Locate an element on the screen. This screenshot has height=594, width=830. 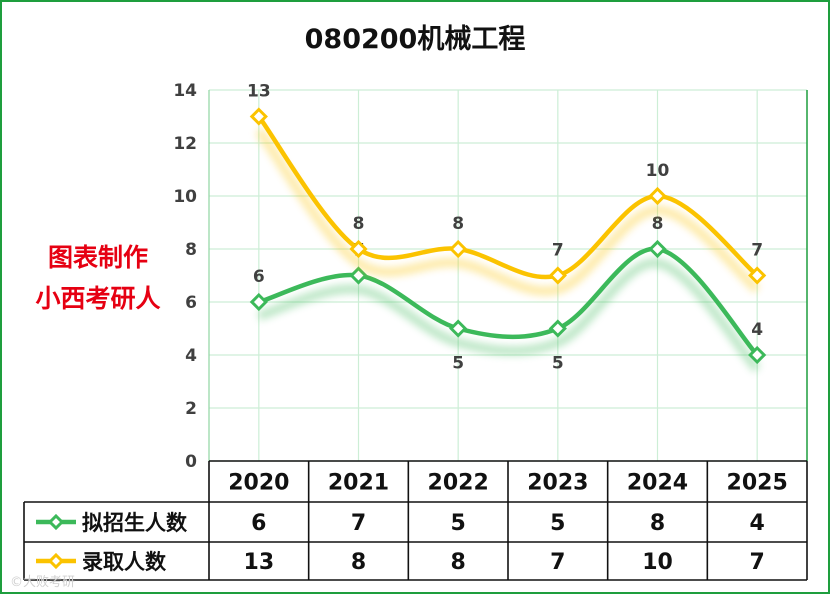
data-label: 10 is located at coordinates (658, 171).